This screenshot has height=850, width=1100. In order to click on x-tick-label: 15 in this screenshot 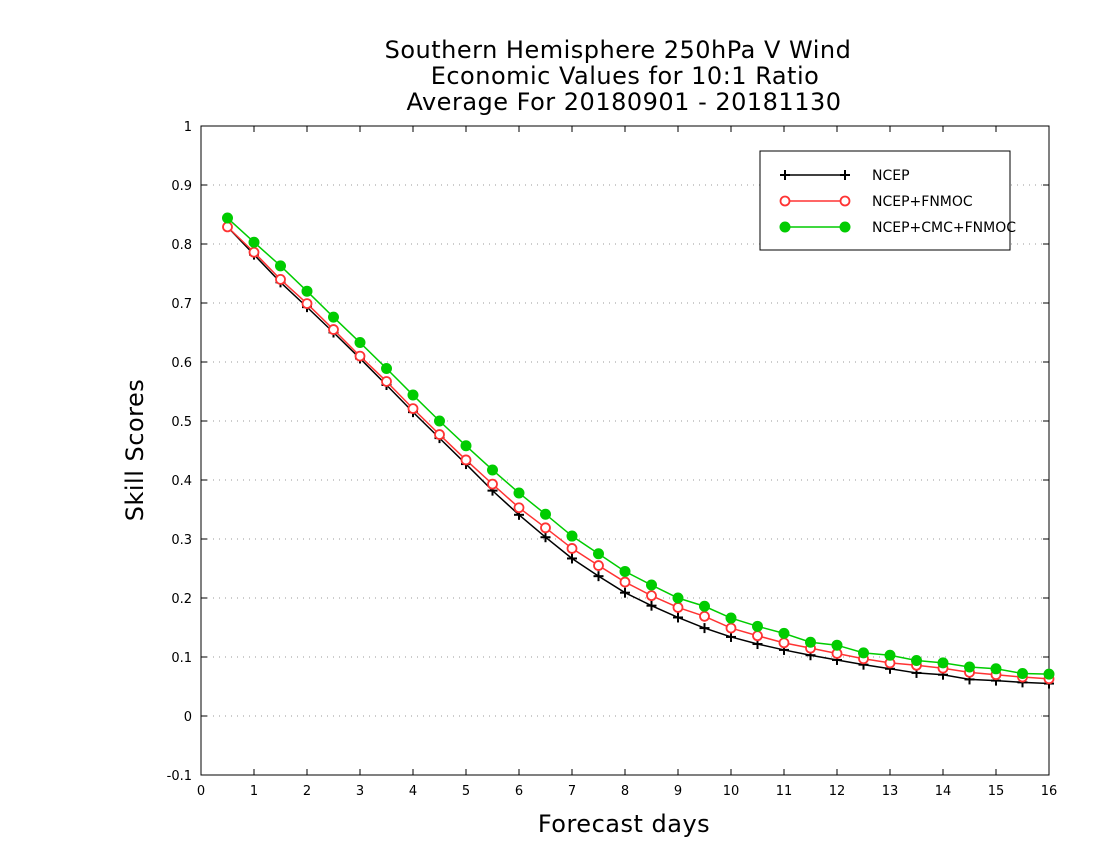, I will do `click(996, 791)`.